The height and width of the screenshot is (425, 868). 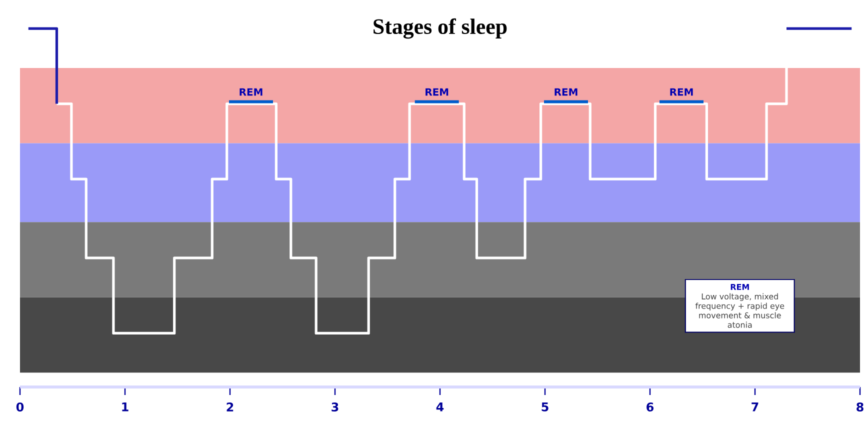 What do you see at coordinates (650, 407) in the screenshot?
I see `x-tick-label: 6` at bounding box center [650, 407].